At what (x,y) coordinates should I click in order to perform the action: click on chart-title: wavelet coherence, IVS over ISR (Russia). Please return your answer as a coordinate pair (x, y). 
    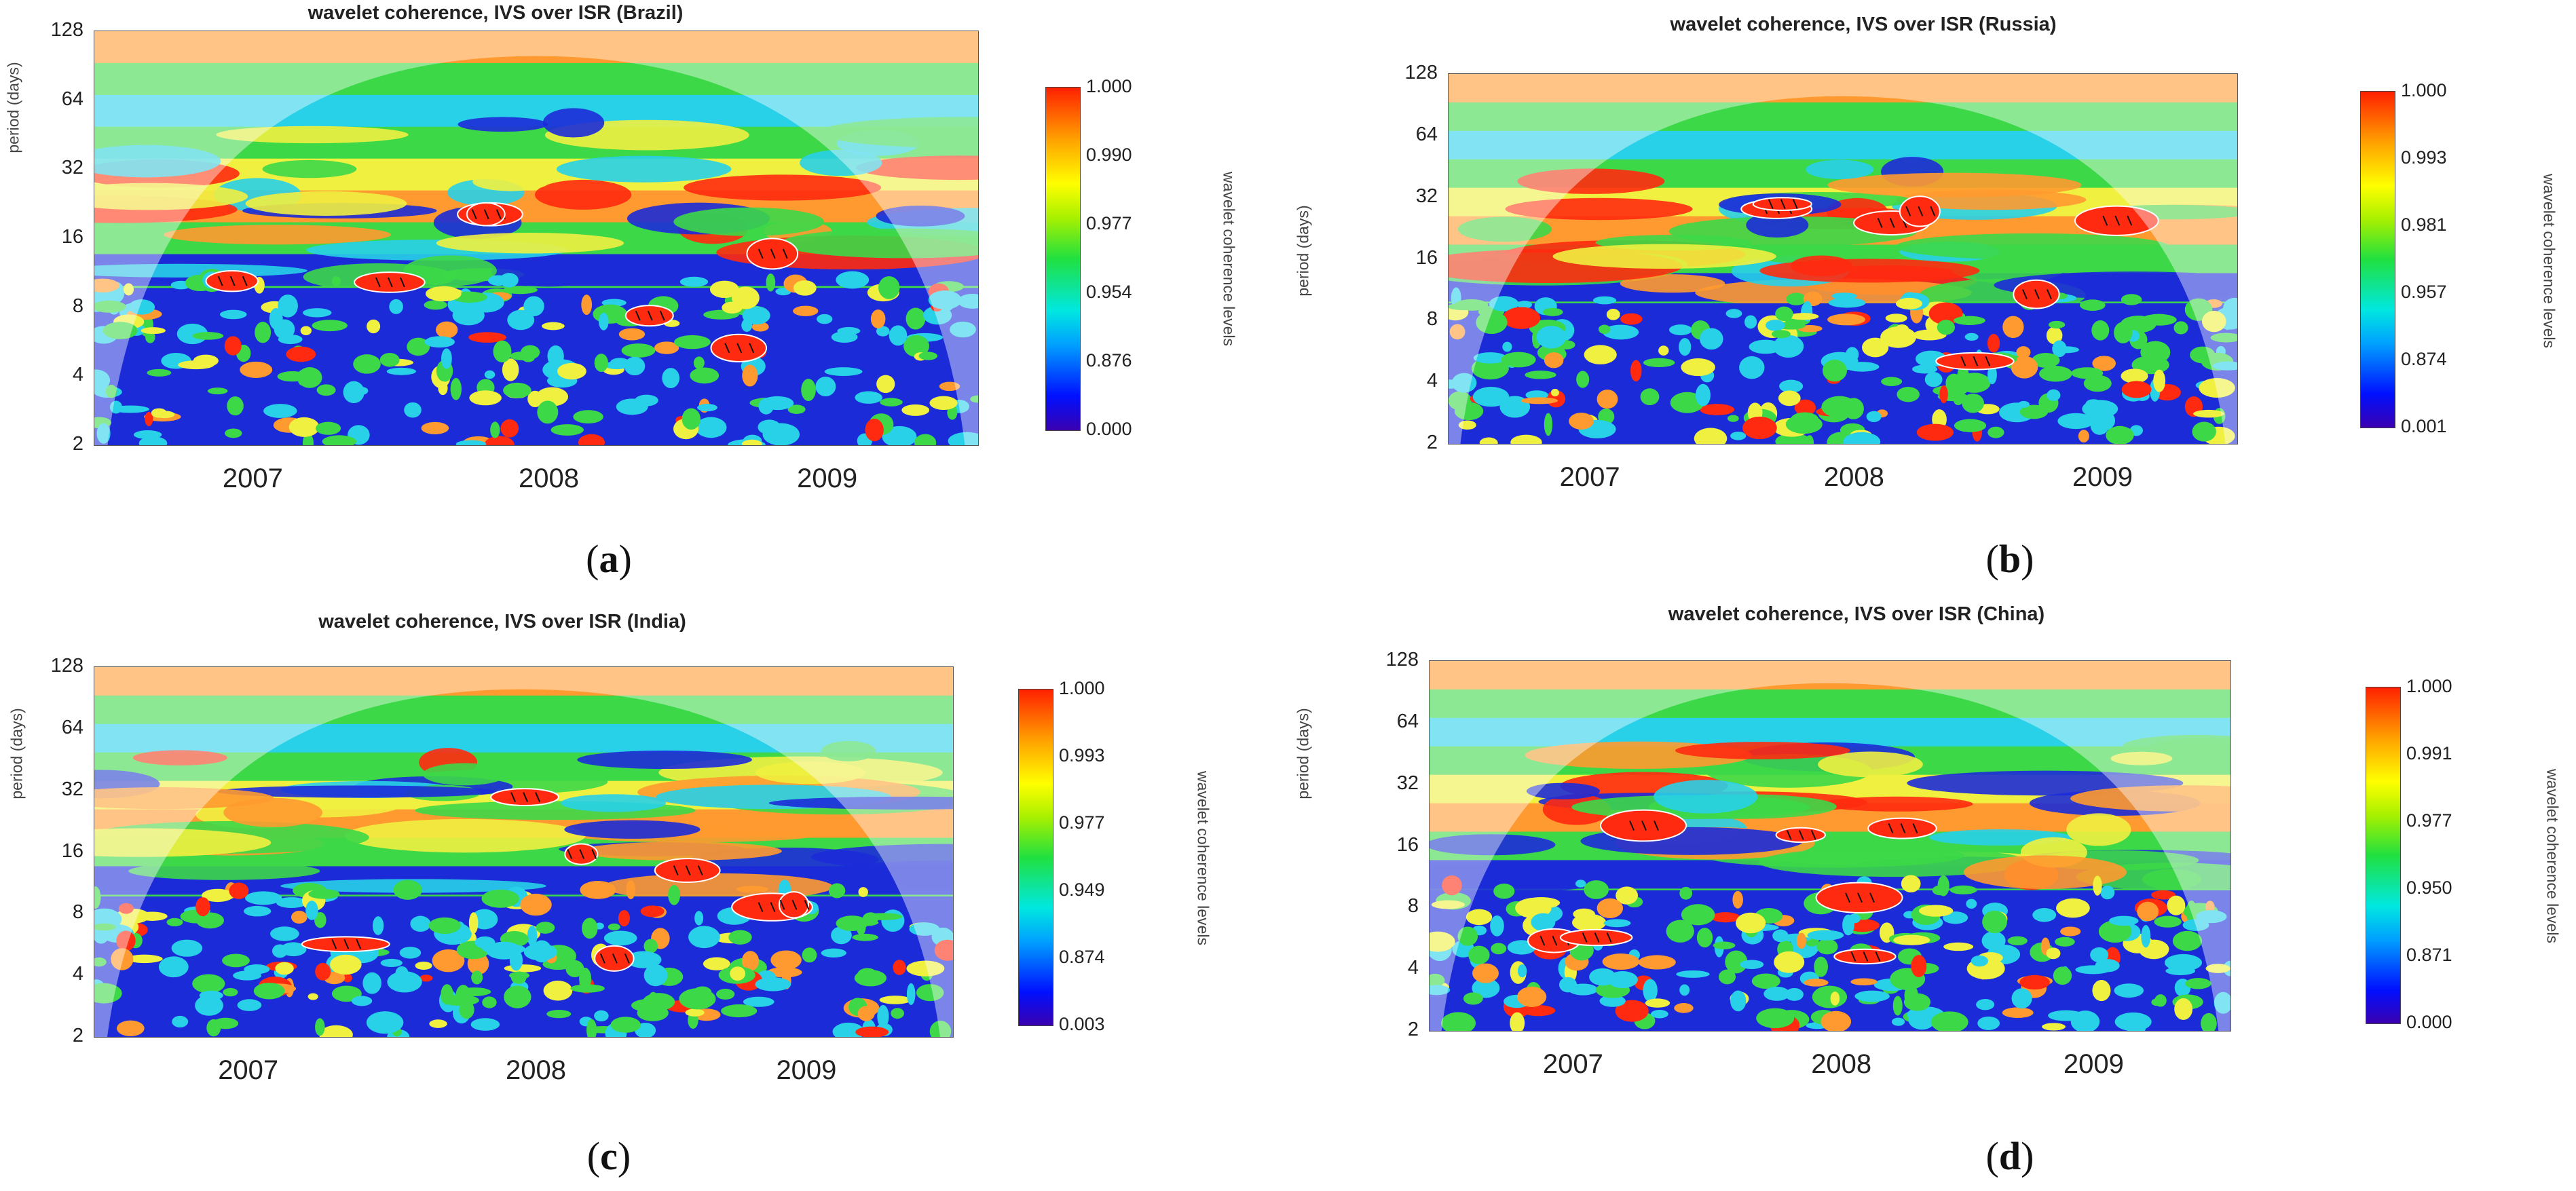
    Looking at the image, I should click on (1864, 25).